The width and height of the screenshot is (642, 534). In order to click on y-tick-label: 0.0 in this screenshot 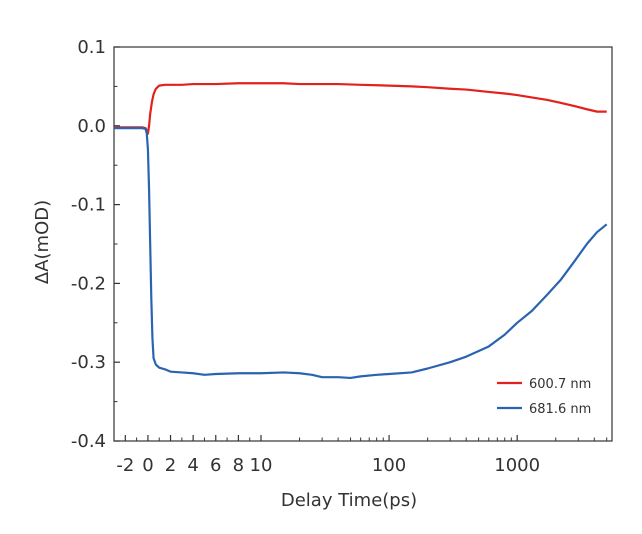, I will do `click(91, 126)`.